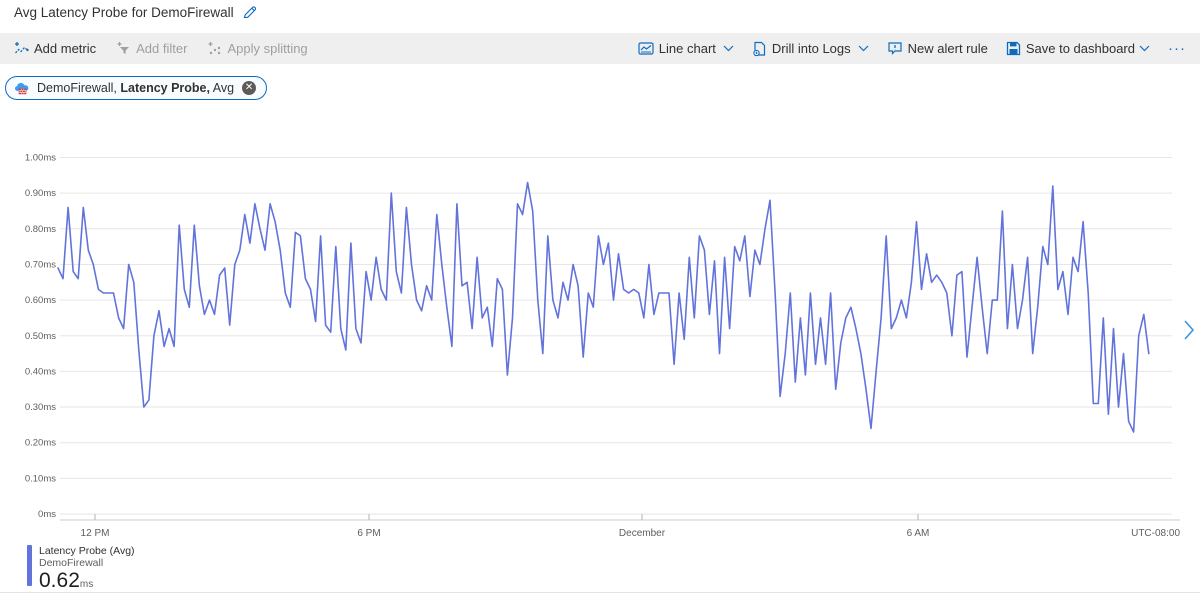 The image size is (1200, 593). What do you see at coordinates (40, 478) in the screenshot?
I see `y-tick-label: 0.10ms` at bounding box center [40, 478].